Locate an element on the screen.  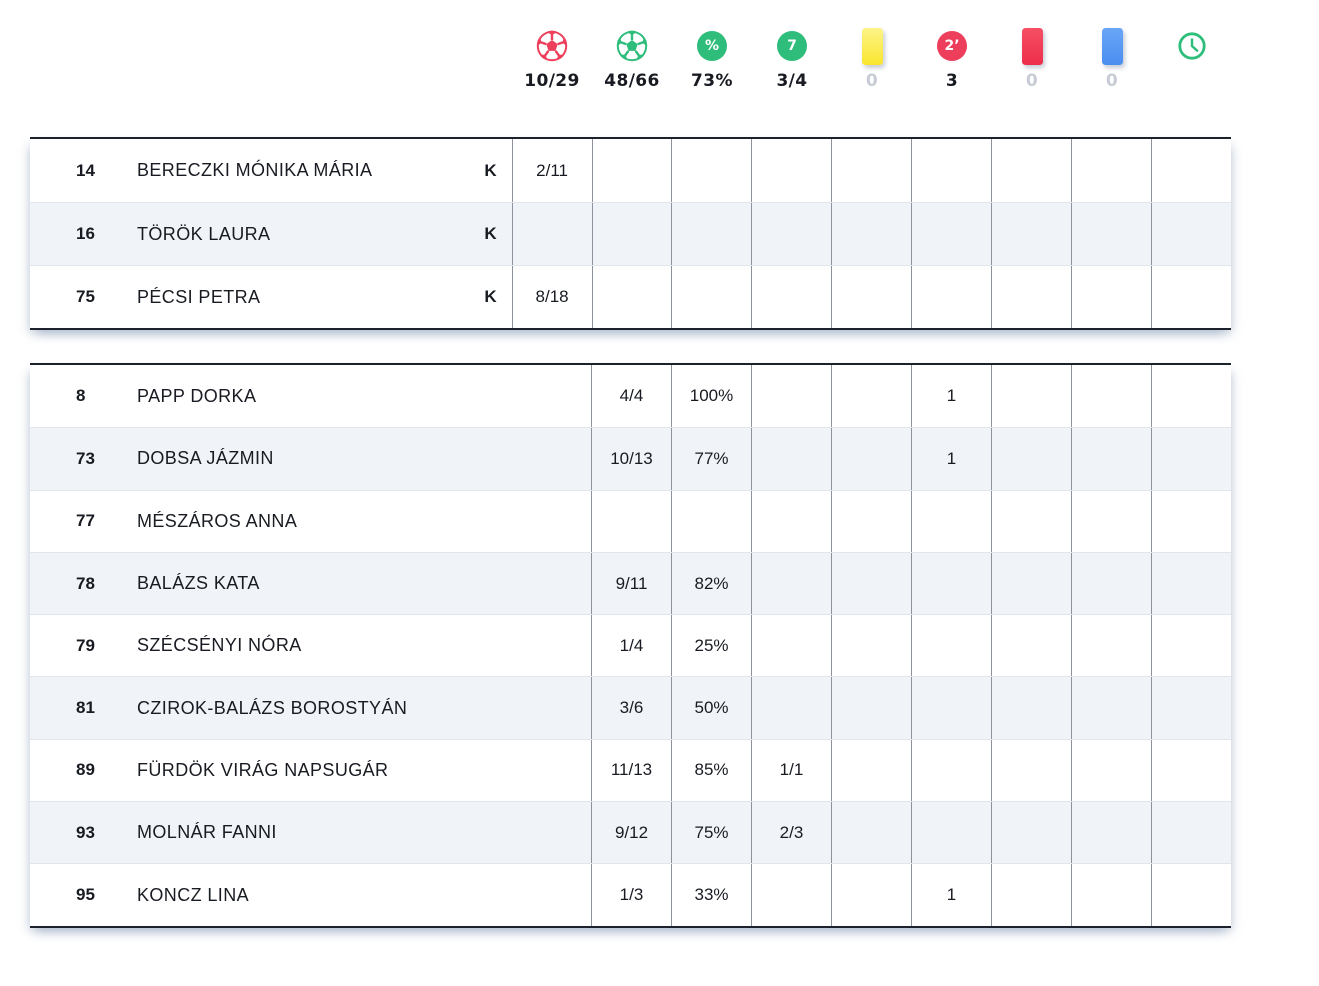
red-card-icon is located at coordinates (1032, 46).